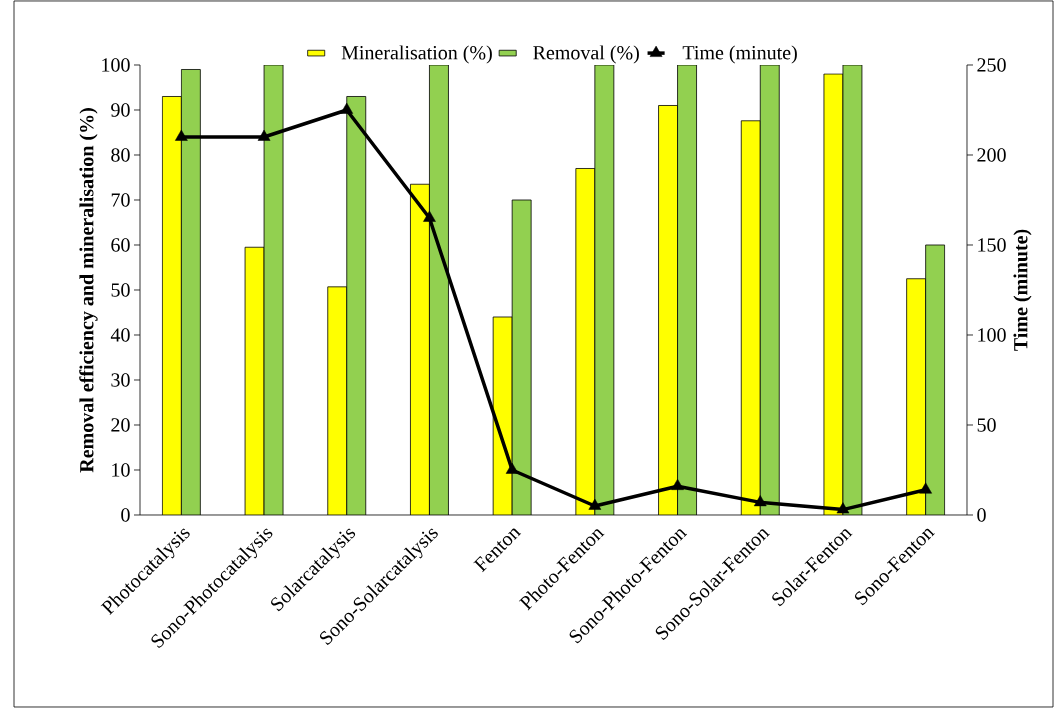  What do you see at coordinates (120, 200) in the screenshot?
I see `y-tick-label: 70` at bounding box center [120, 200].